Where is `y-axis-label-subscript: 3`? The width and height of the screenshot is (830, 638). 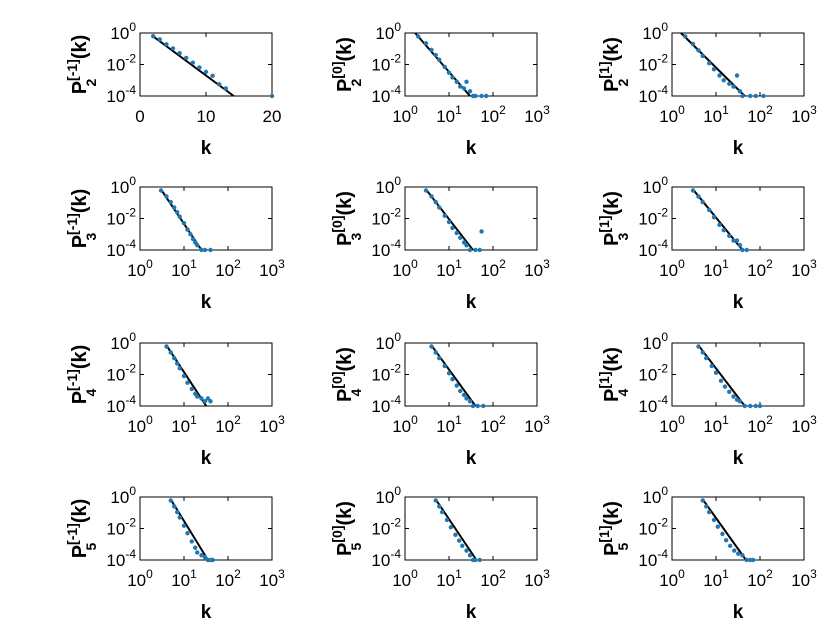 y-axis-label-subscript: 3 is located at coordinates (91, 237).